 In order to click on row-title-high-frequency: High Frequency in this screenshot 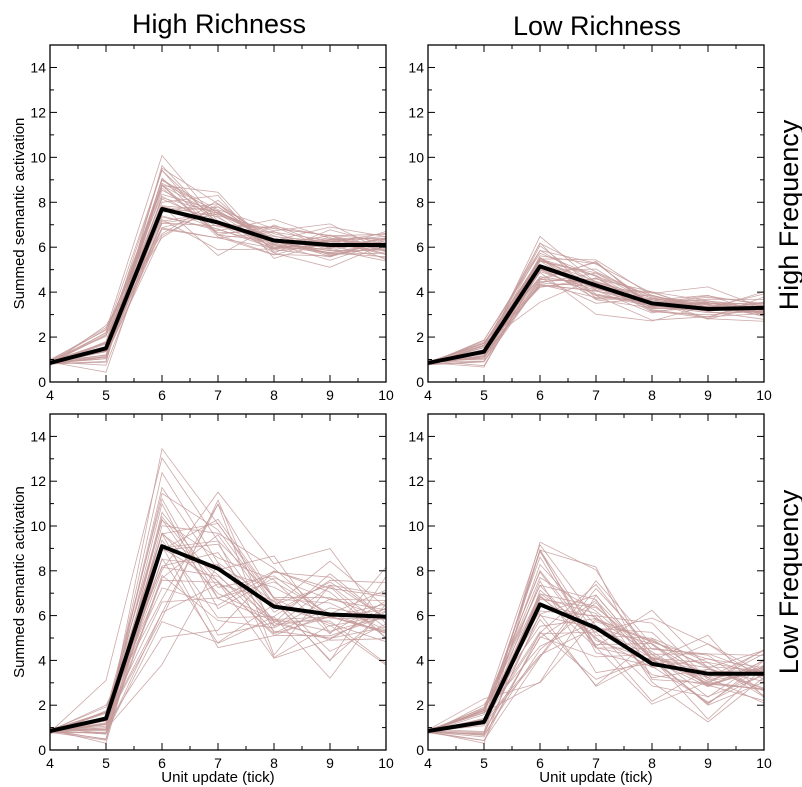, I will do `click(788, 214)`.